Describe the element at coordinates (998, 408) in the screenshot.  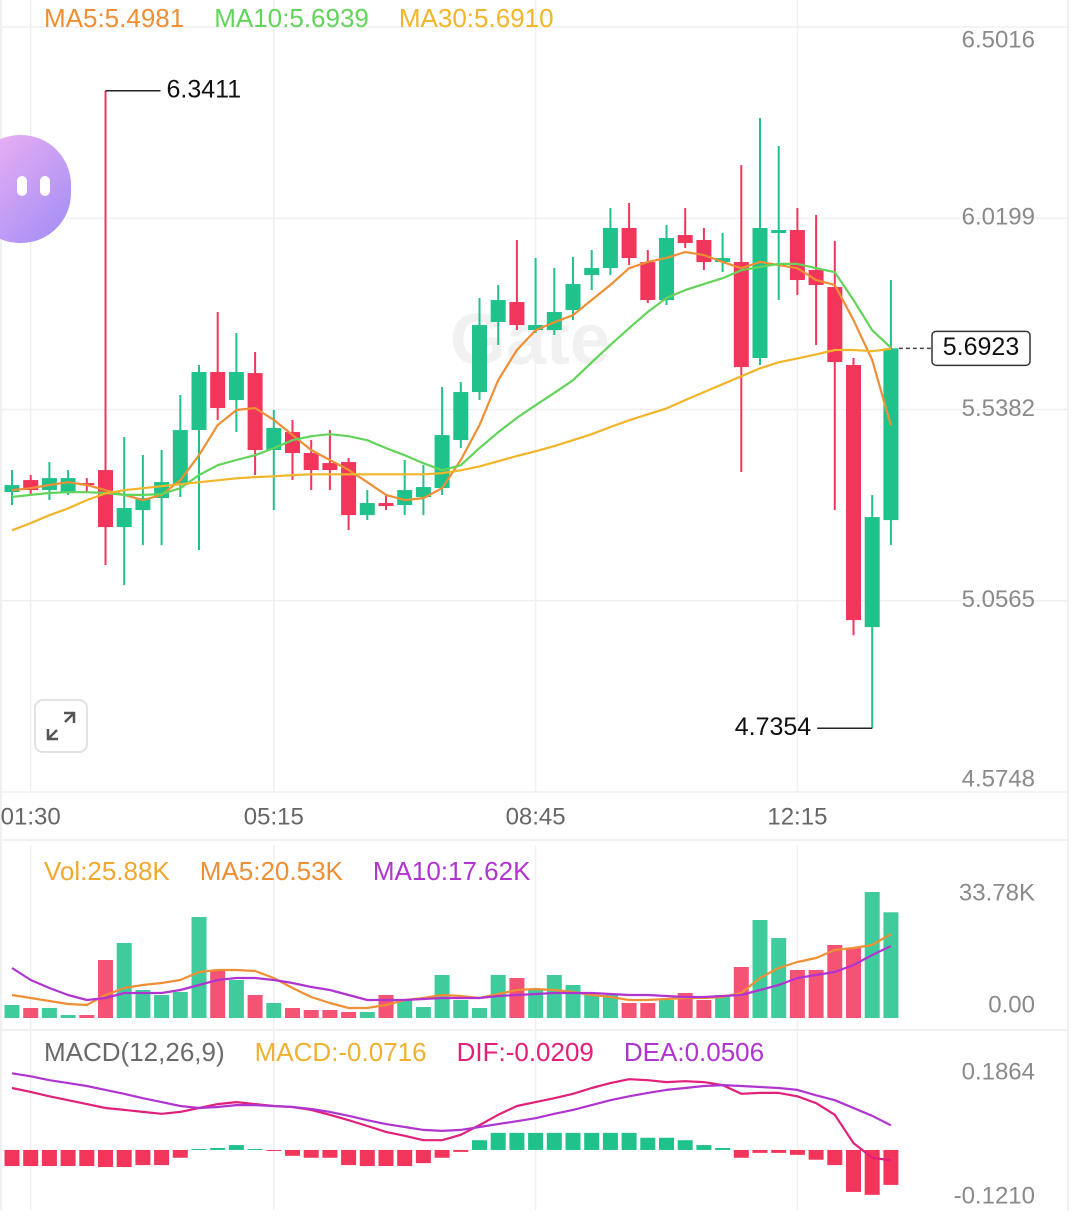
I see `y-tick-label: 5.5382` at that location.